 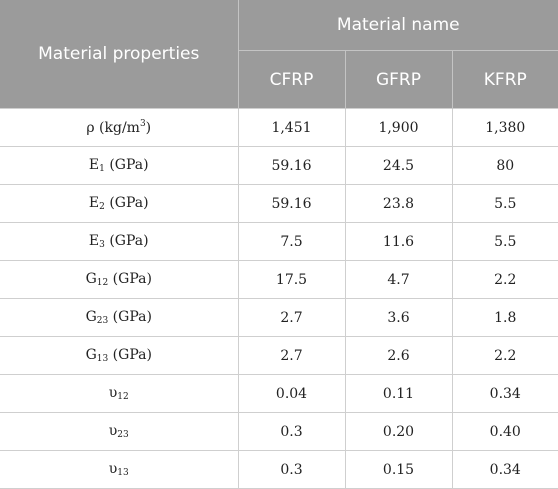 I want to click on table-row: G23 (GPa) 2.7 3.6 1.8, so click(x=279, y=317).